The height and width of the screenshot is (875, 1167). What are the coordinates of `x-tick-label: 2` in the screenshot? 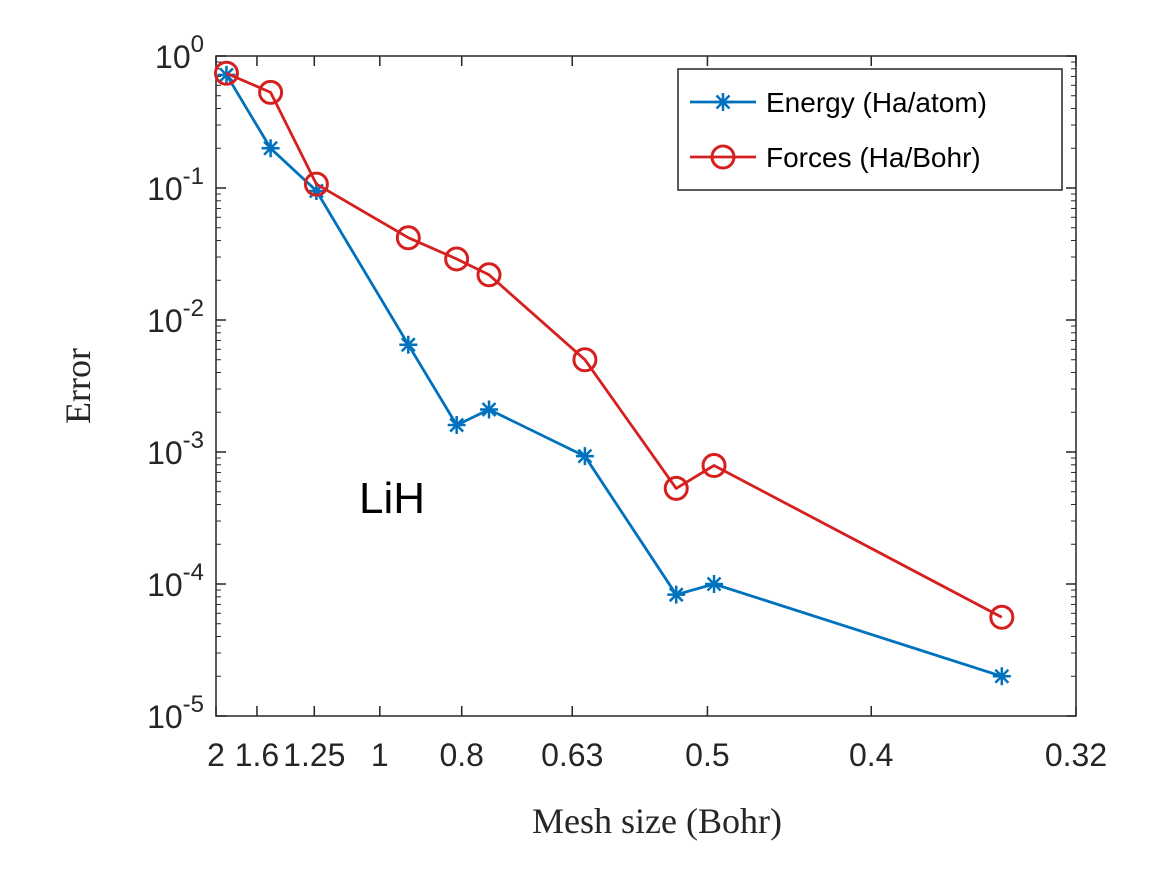 It's located at (216, 755).